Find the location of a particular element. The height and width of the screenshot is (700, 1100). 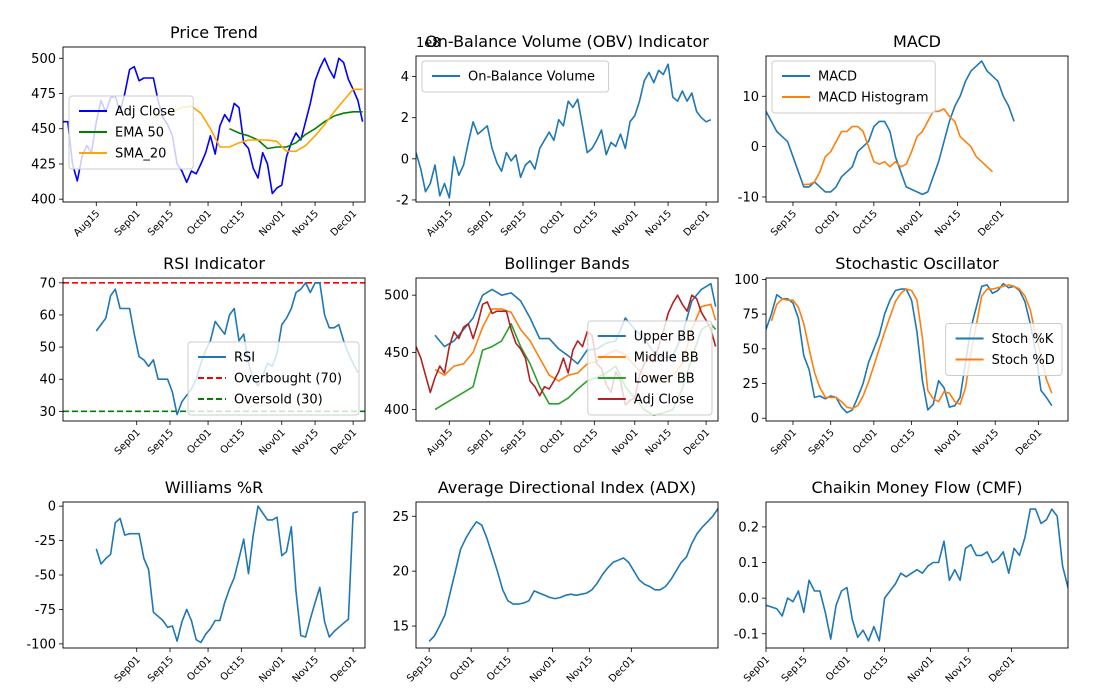

adx-ytick-label: 15 is located at coordinates (400, 627).